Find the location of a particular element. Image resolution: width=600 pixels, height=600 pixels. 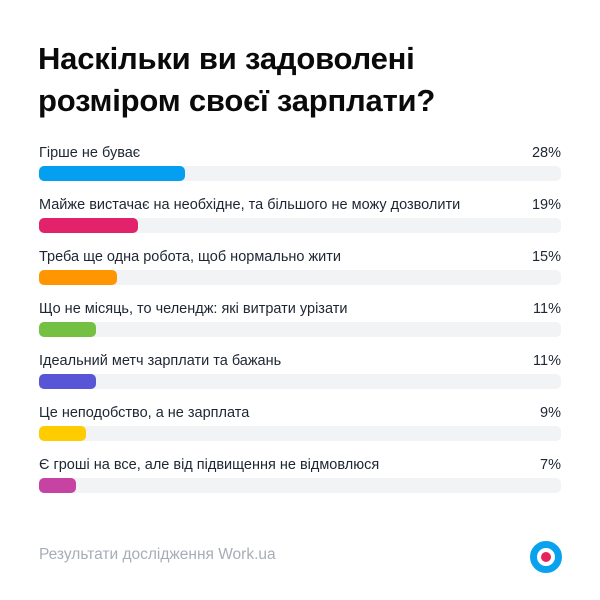

bar-label: Гірше не буває is located at coordinates (90, 153).